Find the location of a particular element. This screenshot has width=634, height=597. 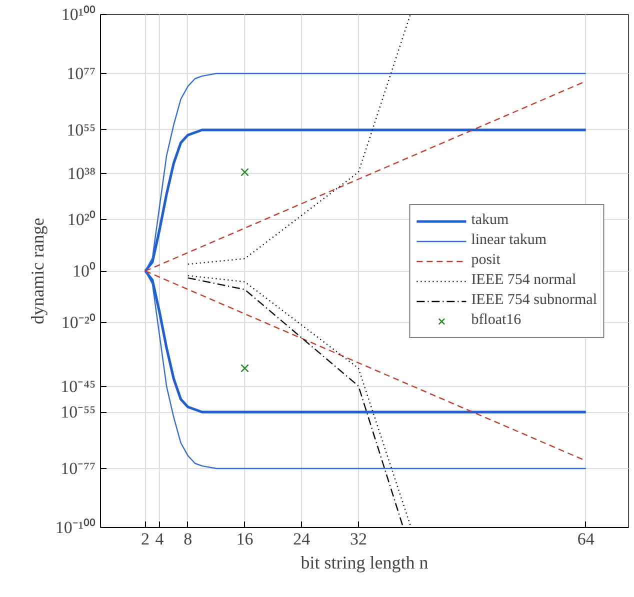

legend-label: takum is located at coordinates (490, 221).